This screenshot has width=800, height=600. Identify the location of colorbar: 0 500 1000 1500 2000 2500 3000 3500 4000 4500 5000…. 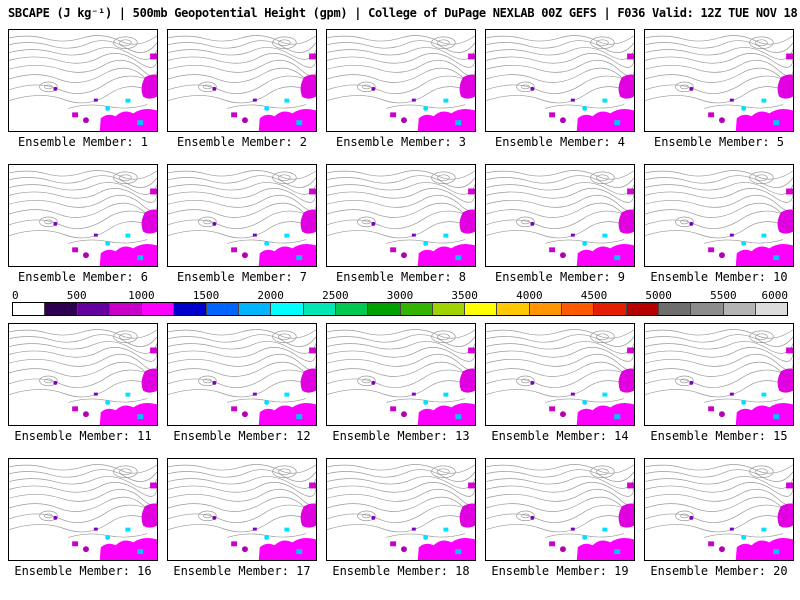
(400, 302).